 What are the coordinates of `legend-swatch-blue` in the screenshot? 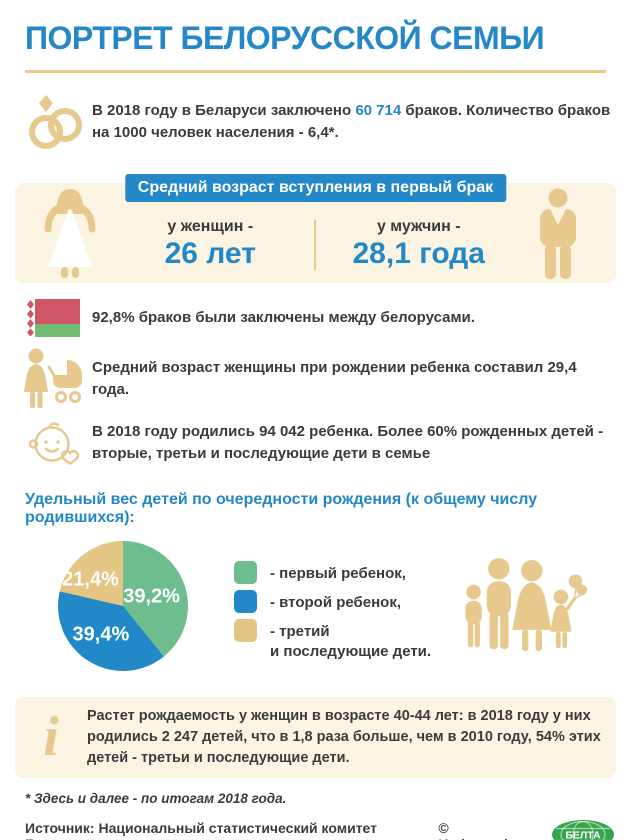 It's located at (245, 601).